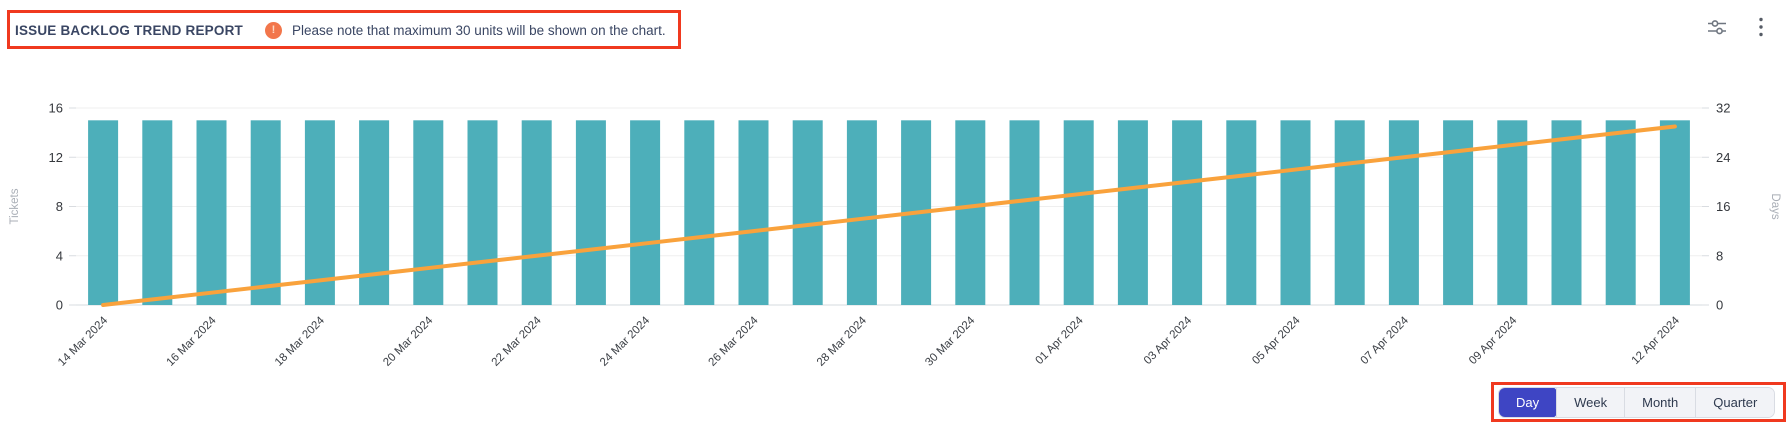  What do you see at coordinates (1349, 212) in the screenshot?
I see `bar-06 Apr 2024` at bounding box center [1349, 212].